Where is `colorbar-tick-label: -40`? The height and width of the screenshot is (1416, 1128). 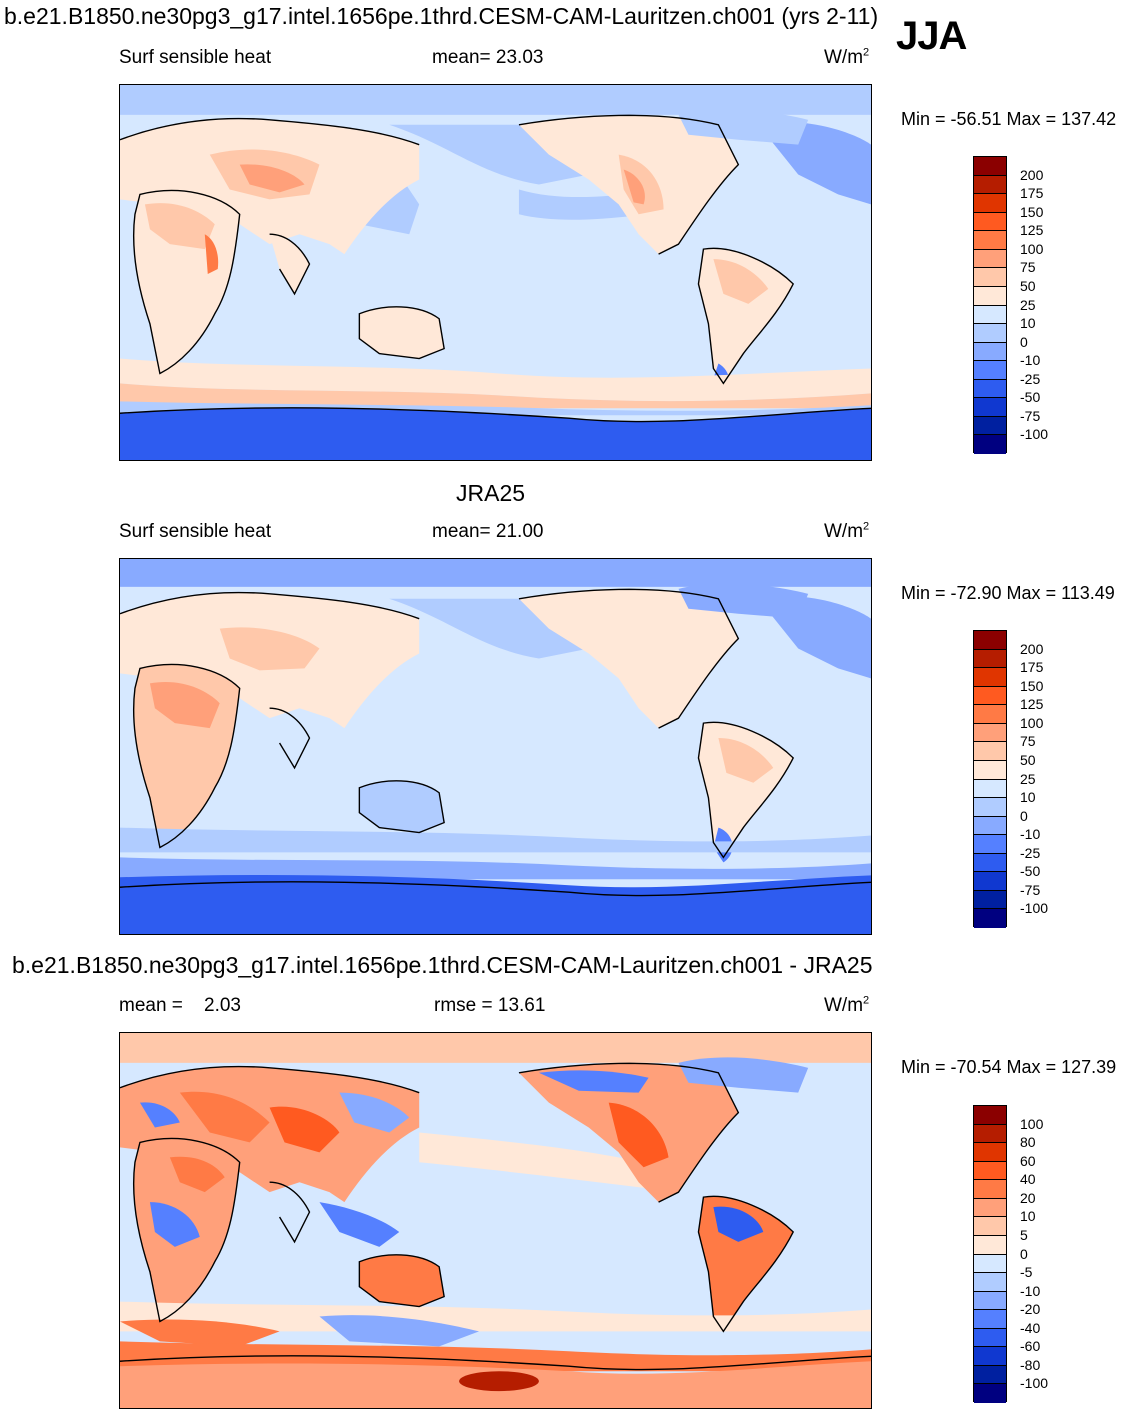
colorbar-tick-label: -40 is located at coordinates (1030, 1327).